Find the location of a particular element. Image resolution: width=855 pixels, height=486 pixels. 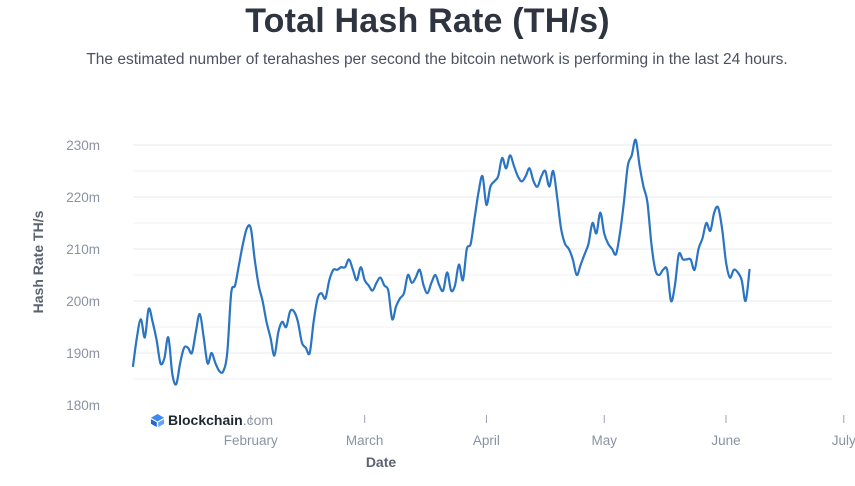

brand-tld: .com is located at coordinates (258, 420).